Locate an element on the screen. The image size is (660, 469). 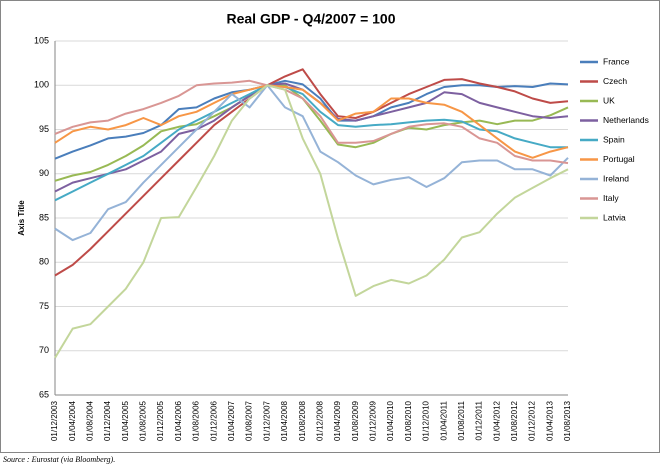
legend-label: Spain is located at coordinates (614, 139).